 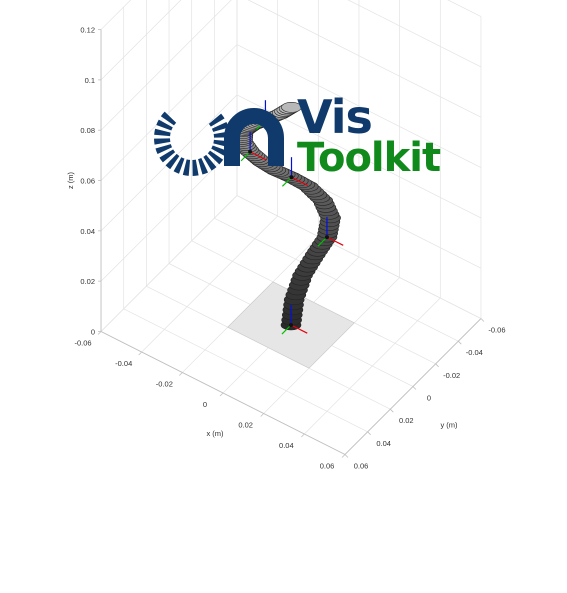 What do you see at coordinates (361, 465) in the screenshot?
I see `y-tick-label: 0.06` at bounding box center [361, 465].